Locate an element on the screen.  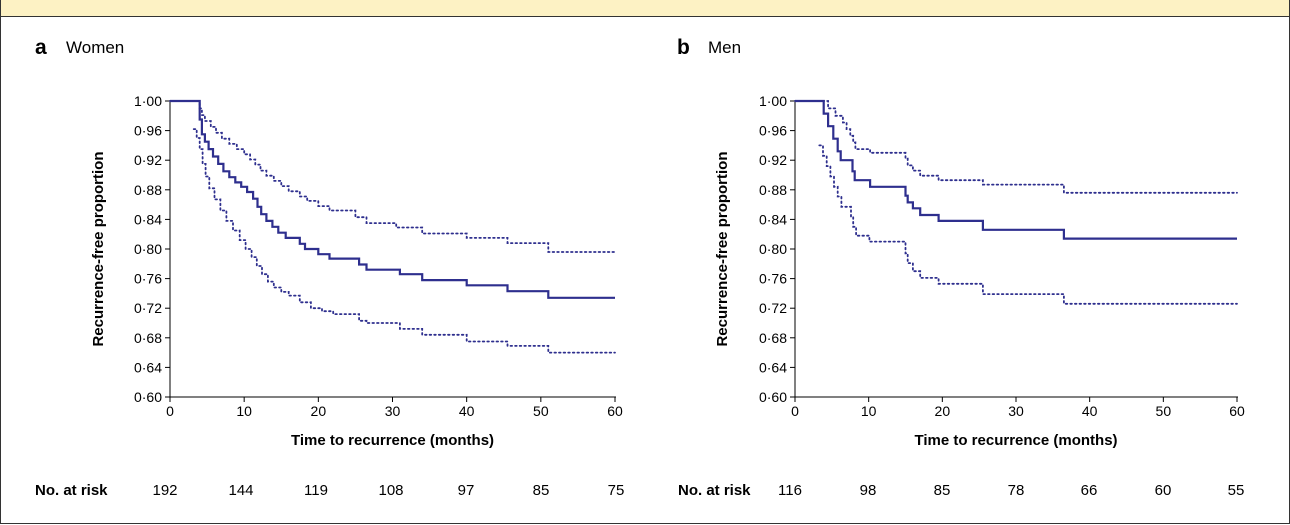
panel-title-women: Women is located at coordinates (95, 47).